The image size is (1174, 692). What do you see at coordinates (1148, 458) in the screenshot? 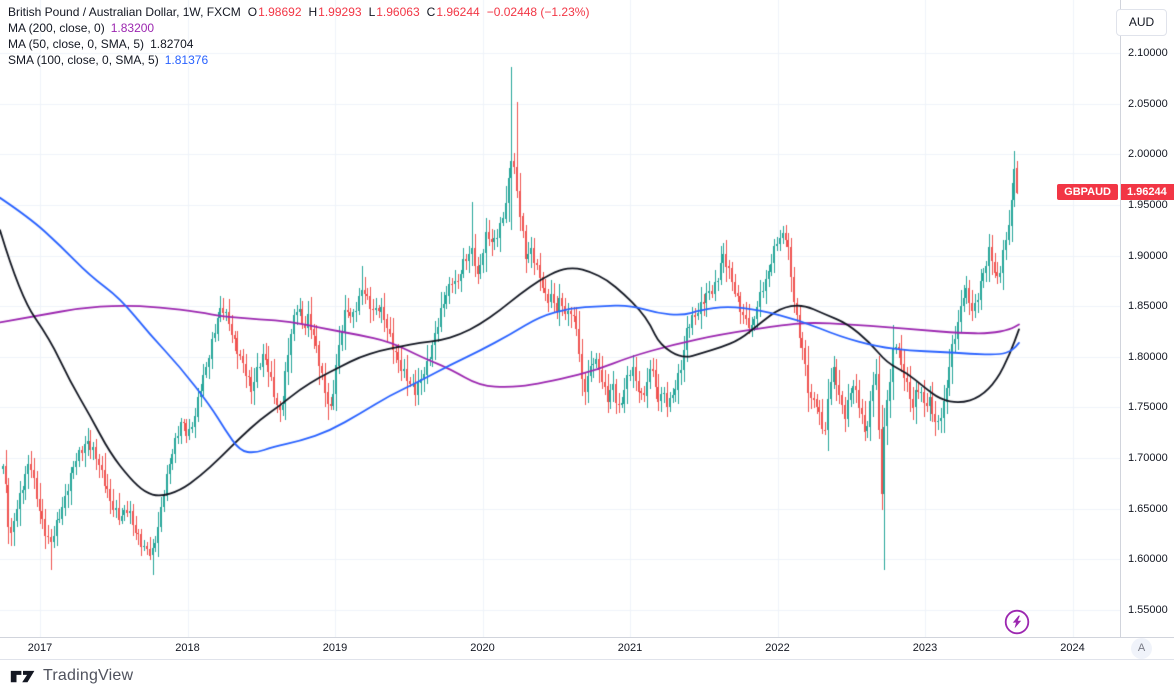
I see `price-tick-label: 1.70000` at bounding box center [1148, 458].